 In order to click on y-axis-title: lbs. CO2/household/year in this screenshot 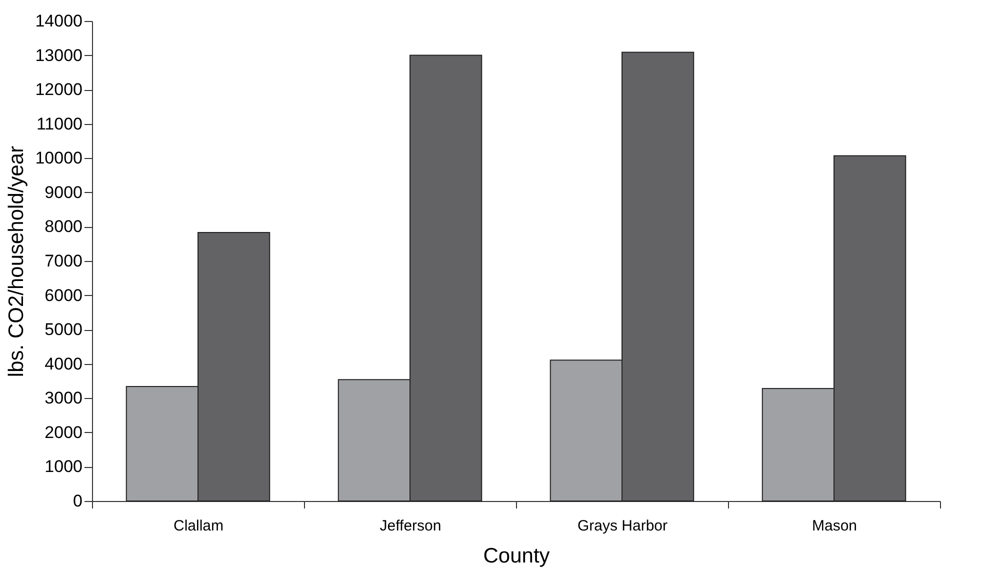, I will do `click(16, 262)`.